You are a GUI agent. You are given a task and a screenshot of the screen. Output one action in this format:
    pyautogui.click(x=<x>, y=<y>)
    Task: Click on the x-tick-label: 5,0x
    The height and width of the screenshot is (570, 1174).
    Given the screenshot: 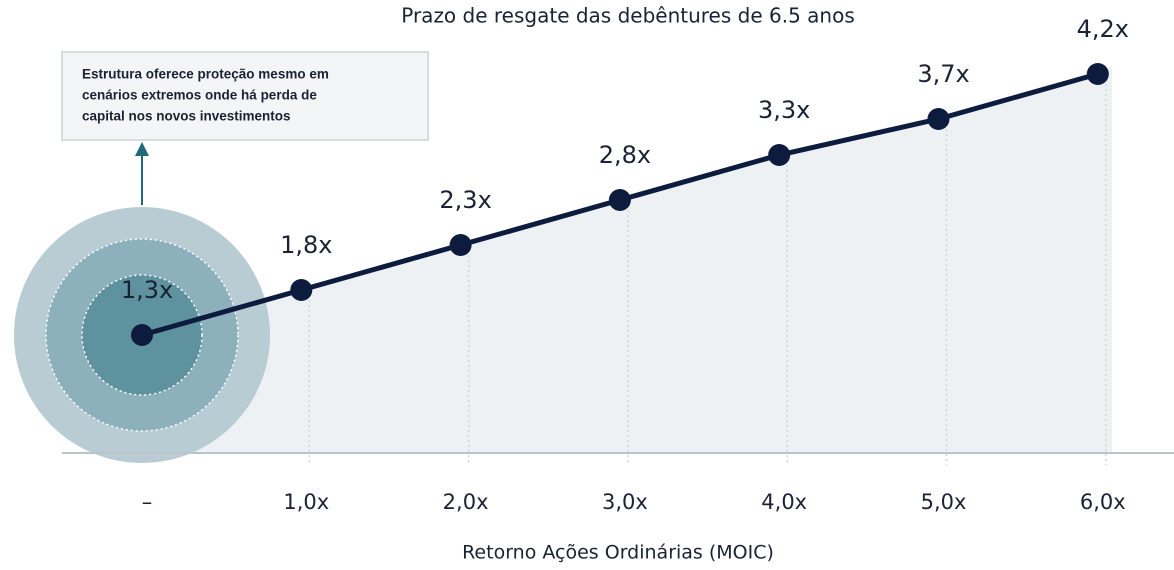 What is the action you would take?
    pyautogui.click(x=944, y=502)
    